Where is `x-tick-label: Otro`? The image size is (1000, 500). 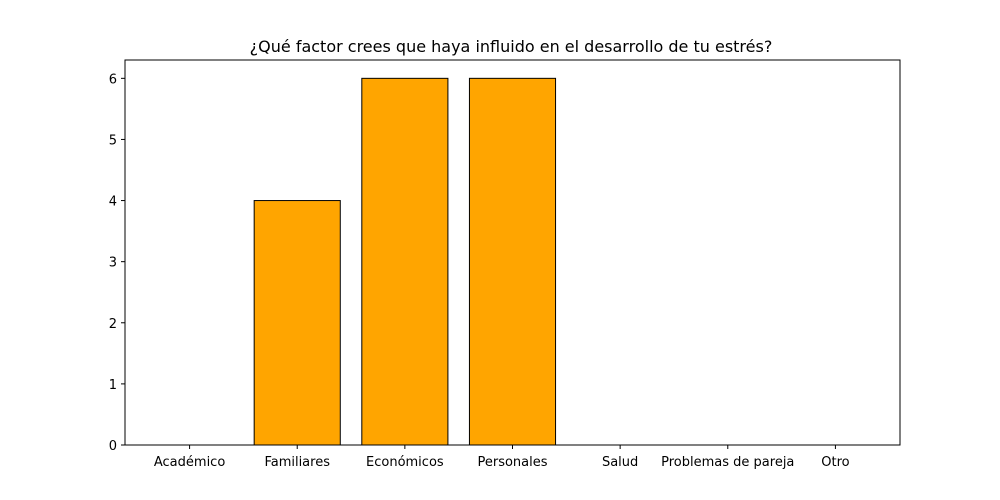
x-tick-label: Otro is located at coordinates (835, 462).